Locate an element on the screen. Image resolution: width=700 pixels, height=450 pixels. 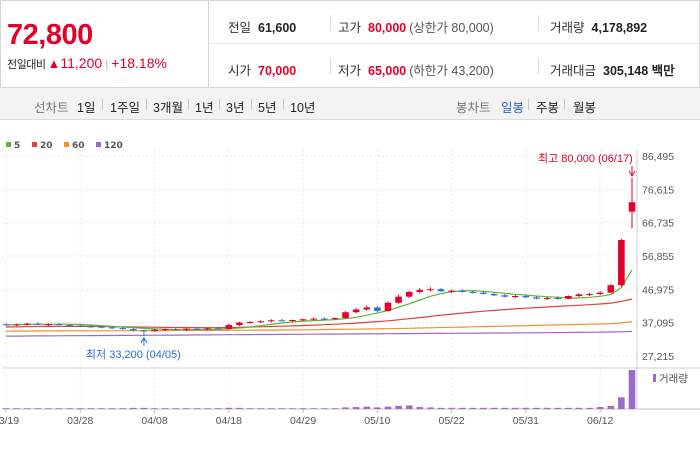
current-price: 72,800 is located at coordinates (50, 35).